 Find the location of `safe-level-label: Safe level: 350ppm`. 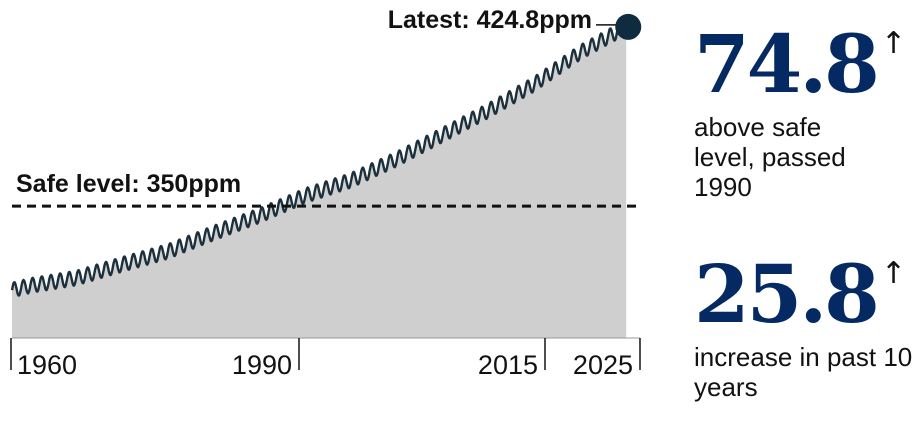

safe-level-label: Safe level: 350ppm is located at coordinates (128, 184).